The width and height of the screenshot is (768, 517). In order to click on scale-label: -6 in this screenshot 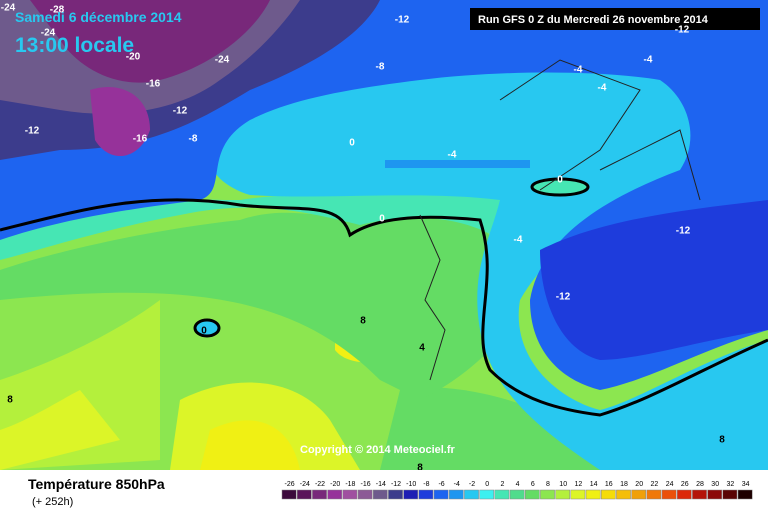, I will do `click(441, 484)`.